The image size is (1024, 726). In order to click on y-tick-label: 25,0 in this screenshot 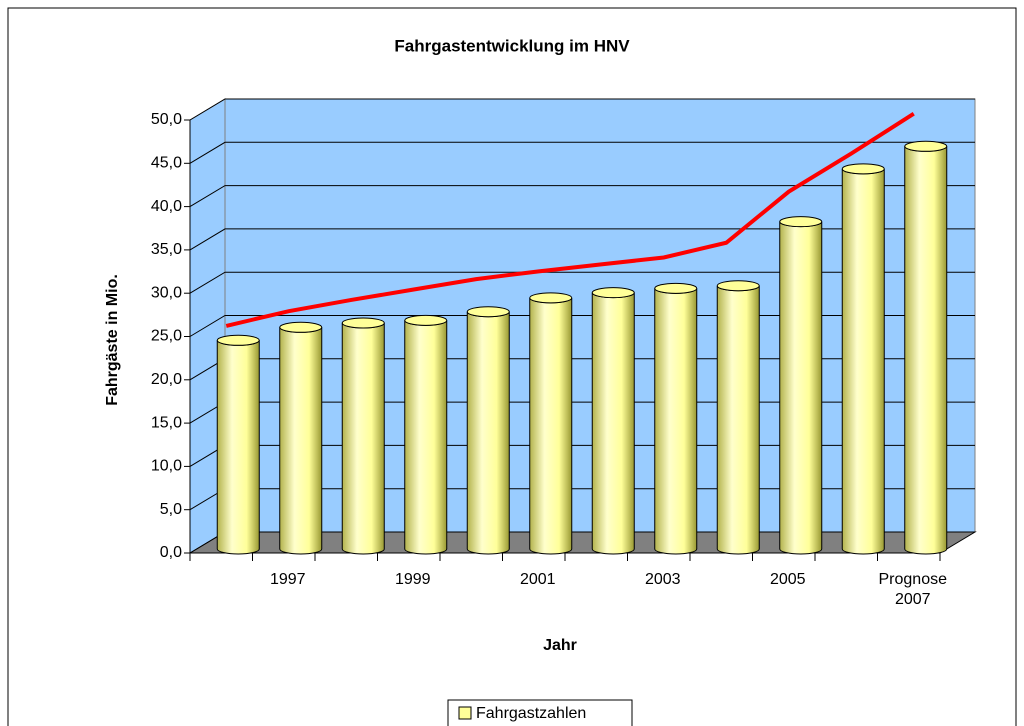, I will do `click(166, 336)`.